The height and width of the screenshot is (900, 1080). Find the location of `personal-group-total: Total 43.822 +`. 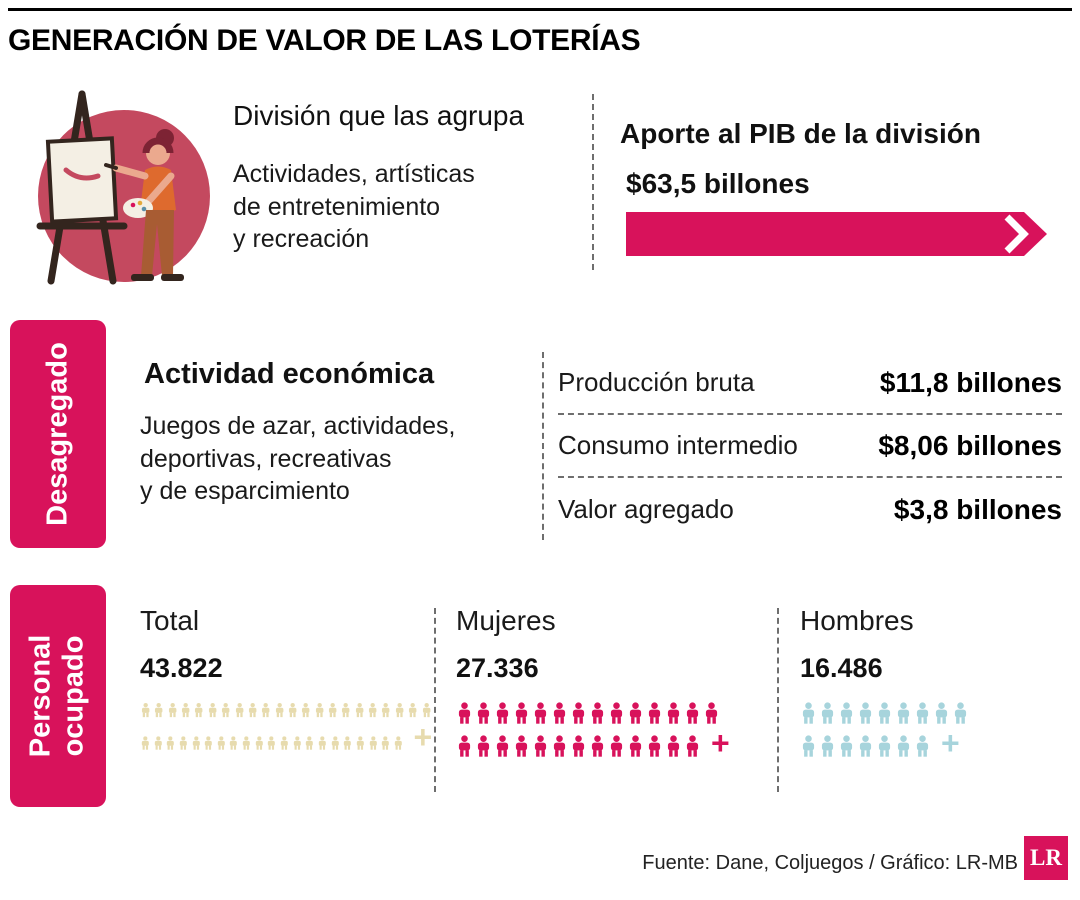

personal-group-total: Total 43.822 + is located at coordinates (286, 680).